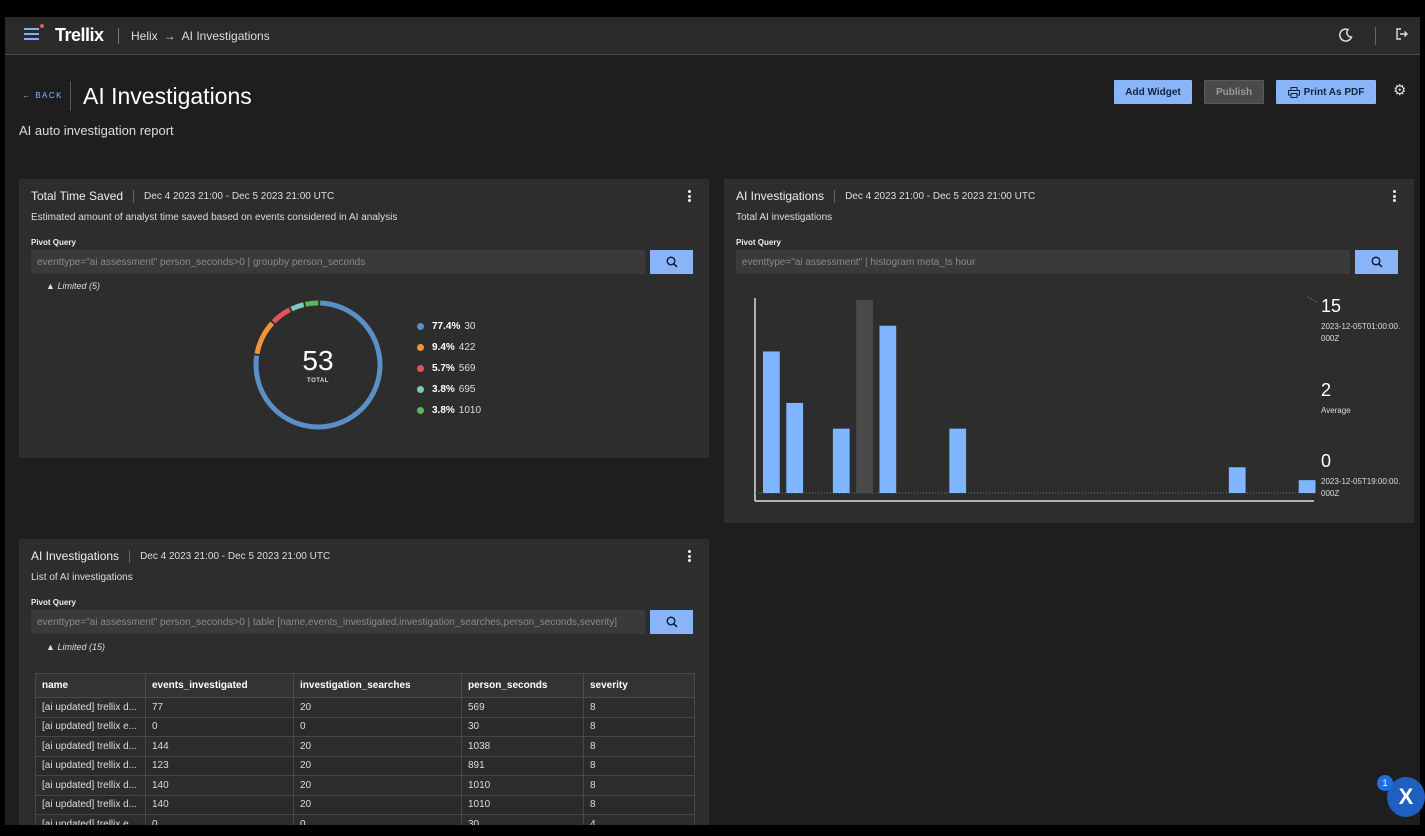 Image resolution: width=1425 pixels, height=836 pixels. Describe the element at coordinates (219, 685) in the screenshot. I see `column-header-events-investigated: events_investigated` at that location.